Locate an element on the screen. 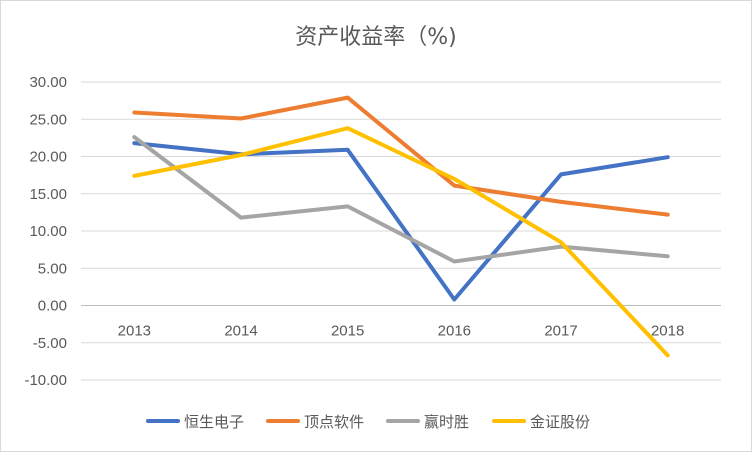  legend-item: 恒生电子 is located at coordinates (195, 422).